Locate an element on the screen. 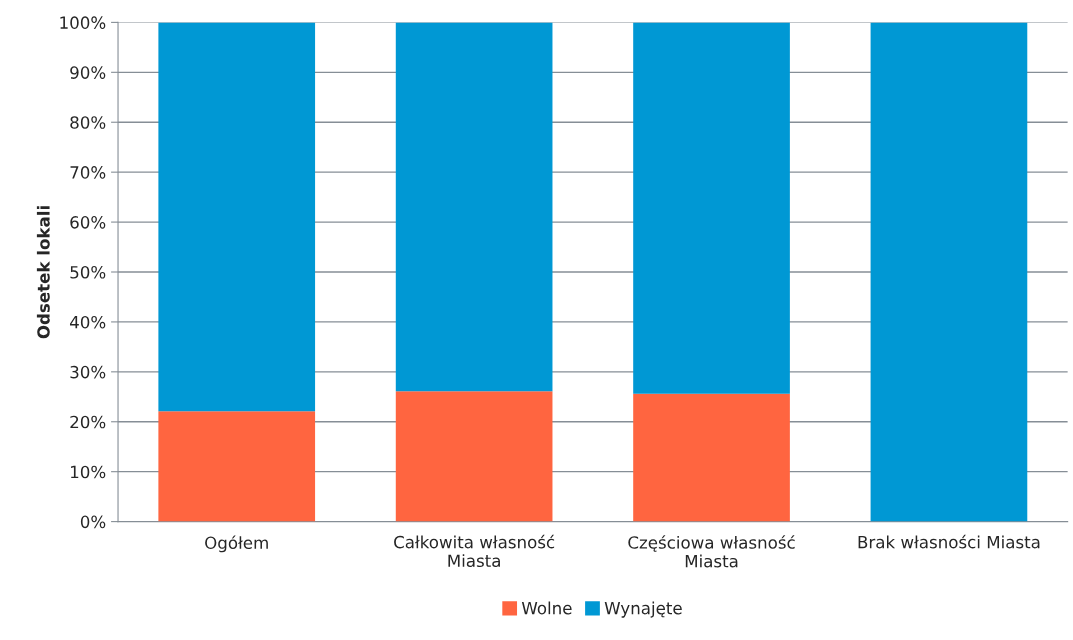  y-tick-label: 30% is located at coordinates (88, 372).